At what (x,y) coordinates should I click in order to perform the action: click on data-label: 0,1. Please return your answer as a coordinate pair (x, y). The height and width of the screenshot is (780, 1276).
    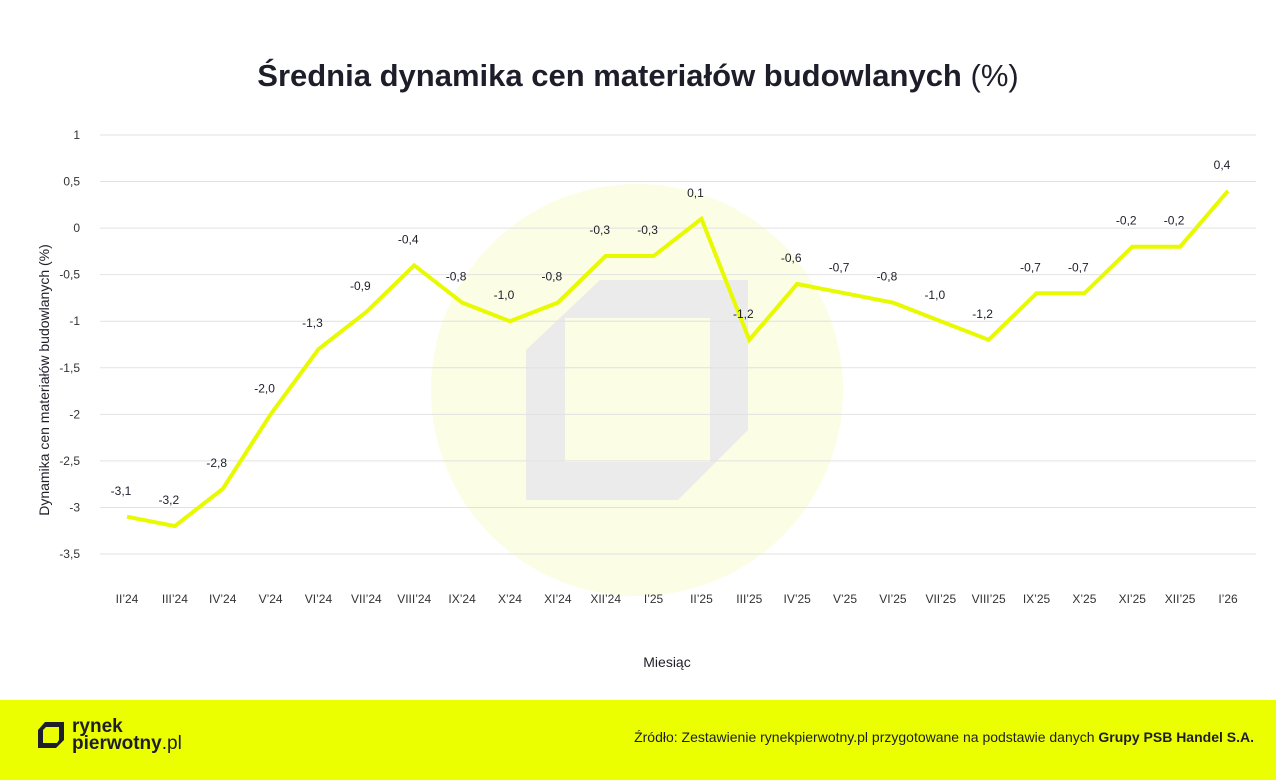
    Looking at the image, I should click on (695, 193).